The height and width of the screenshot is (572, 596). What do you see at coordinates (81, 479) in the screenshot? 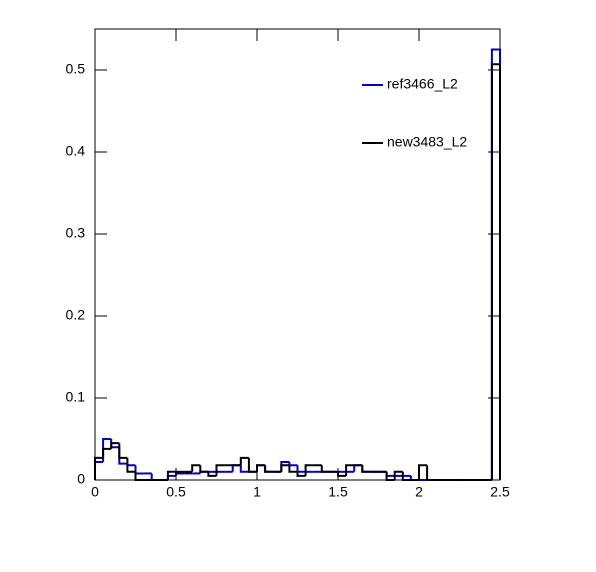
I see `y-tick-label: 0` at bounding box center [81, 479].